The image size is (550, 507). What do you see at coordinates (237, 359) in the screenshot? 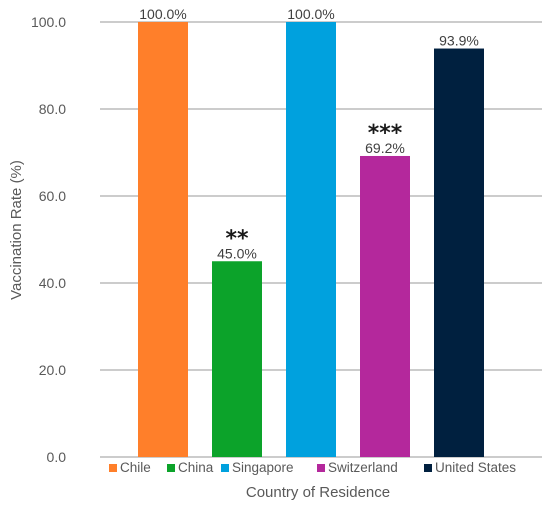
I see `bar-china` at bounding box center [237, 359].